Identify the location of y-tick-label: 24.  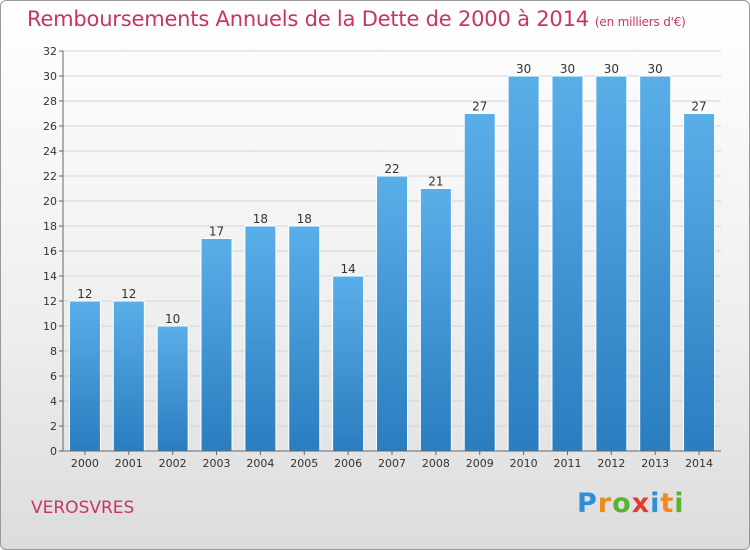
(50, 151).